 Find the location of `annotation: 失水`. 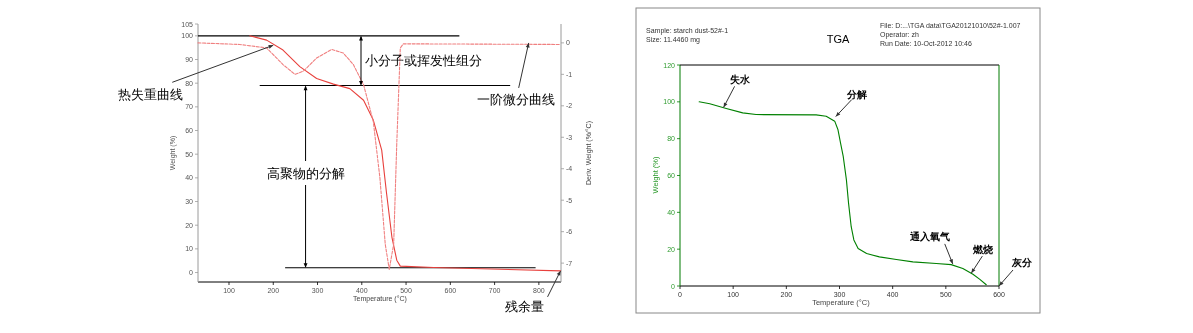

annotation: 失水 is located at coordinates (740, 79).